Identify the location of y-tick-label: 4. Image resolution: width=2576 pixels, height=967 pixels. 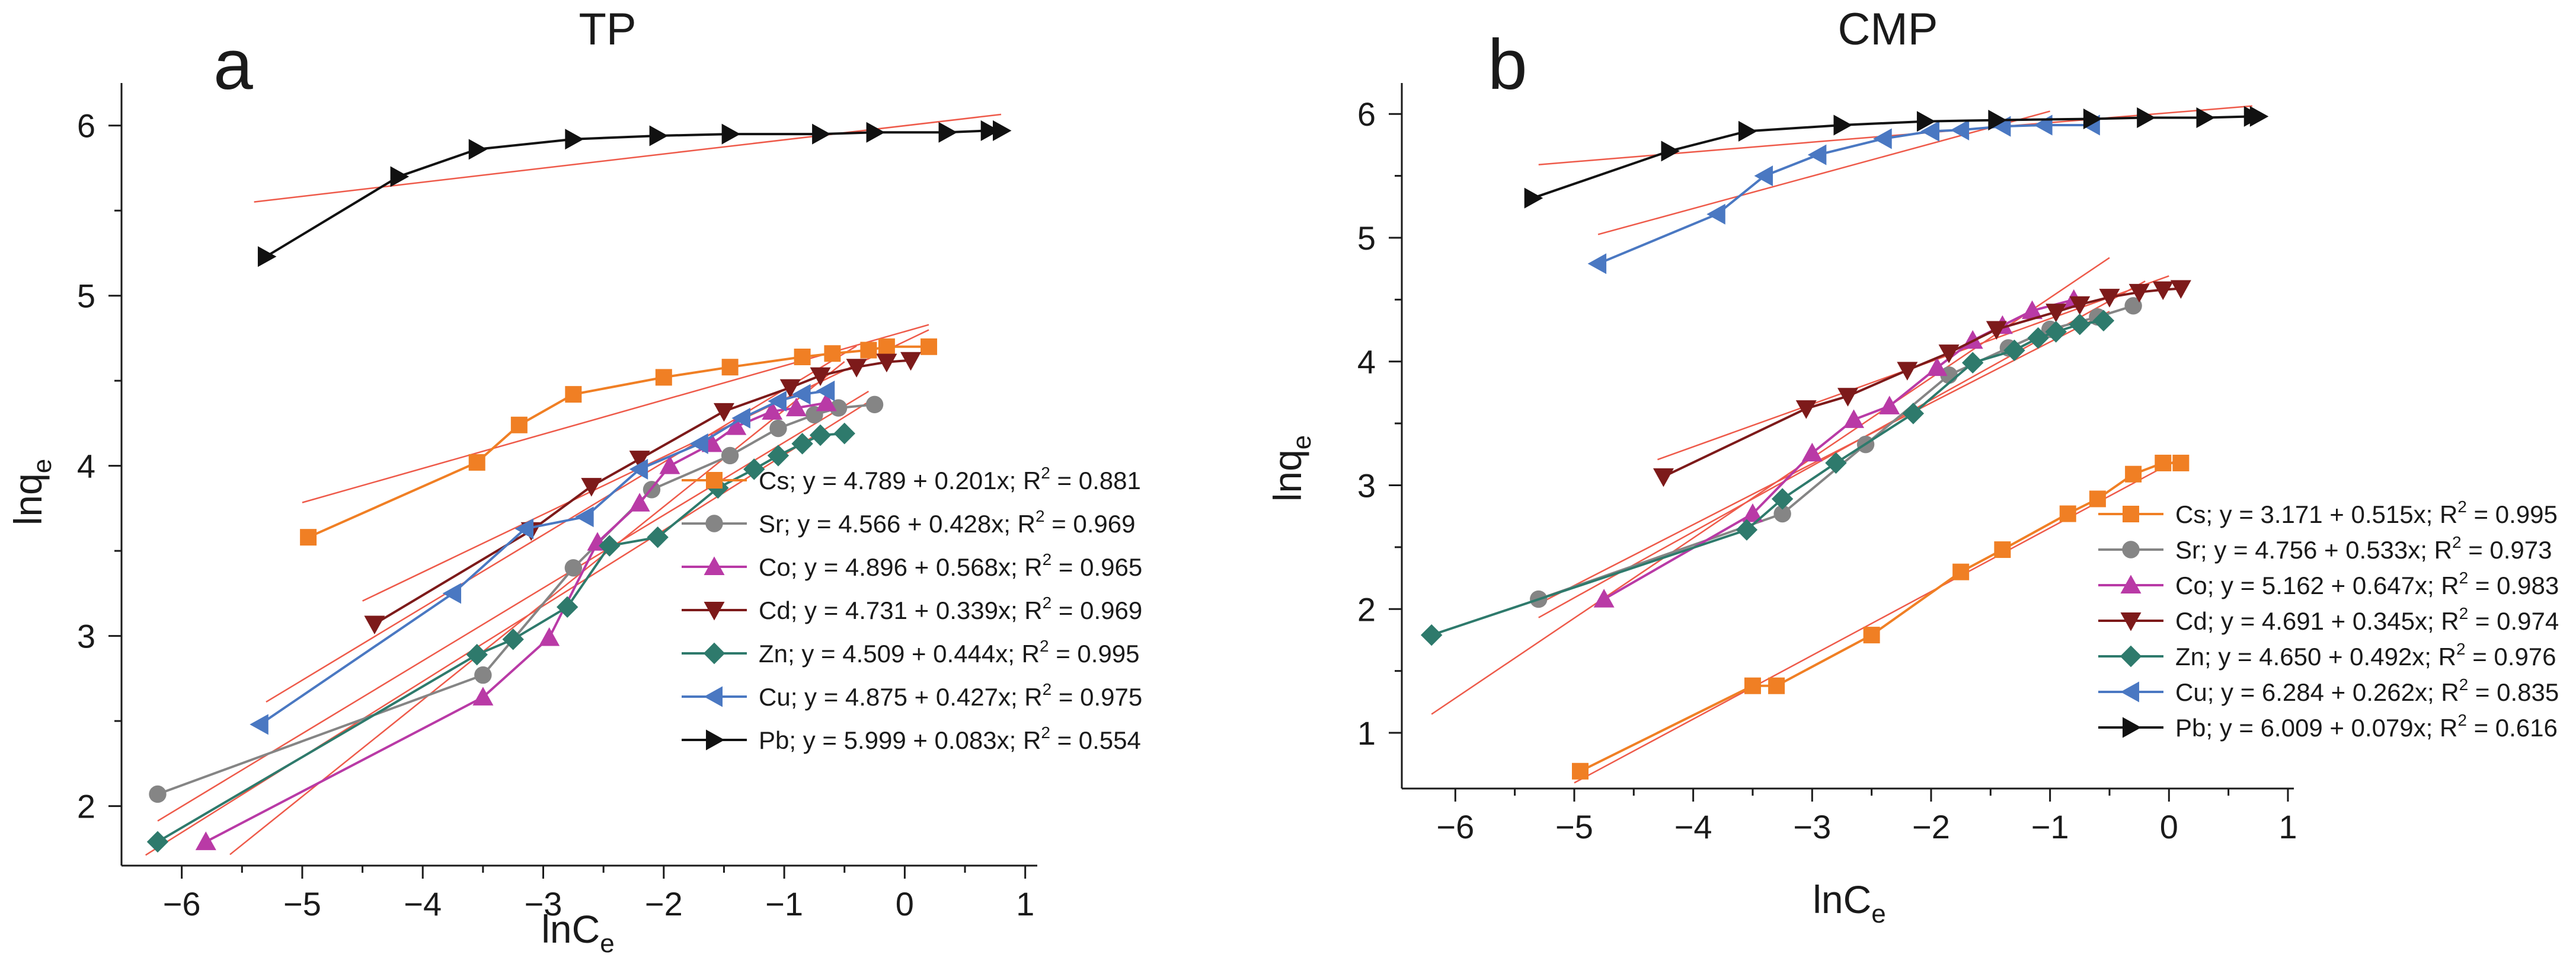
(86, 466).